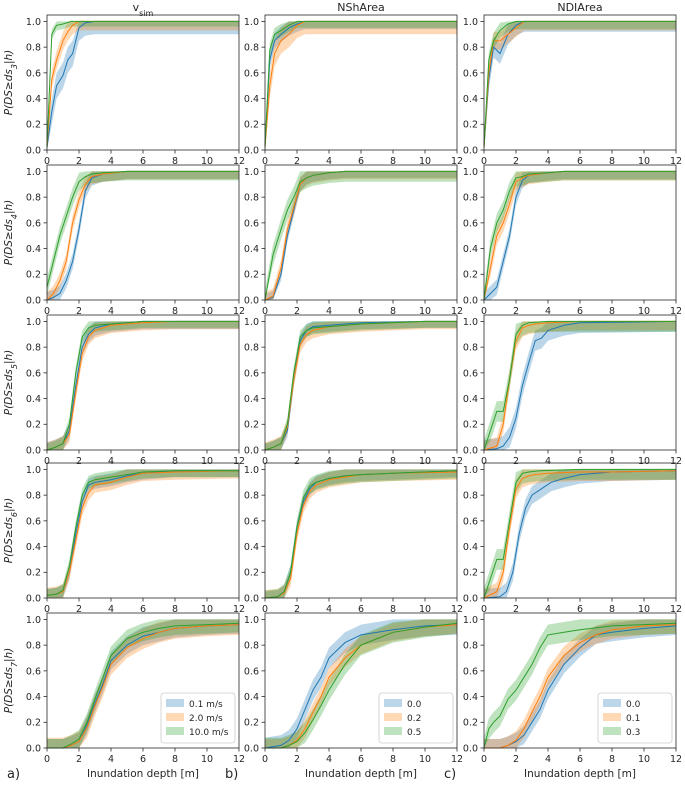  What do you see at coordinates (143, 9) in the screenshot?
I see `column-title: vsim` at bounding box center [143, 9].